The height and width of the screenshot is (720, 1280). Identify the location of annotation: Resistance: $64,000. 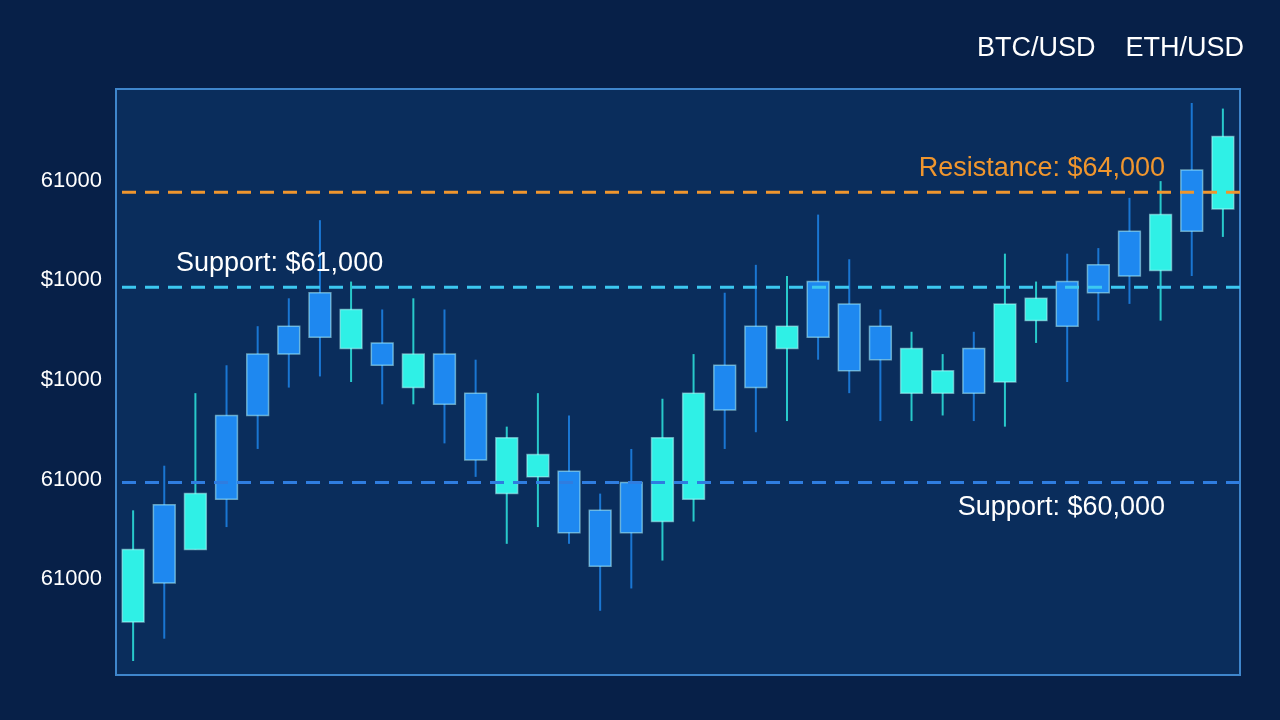
(1041, 167).